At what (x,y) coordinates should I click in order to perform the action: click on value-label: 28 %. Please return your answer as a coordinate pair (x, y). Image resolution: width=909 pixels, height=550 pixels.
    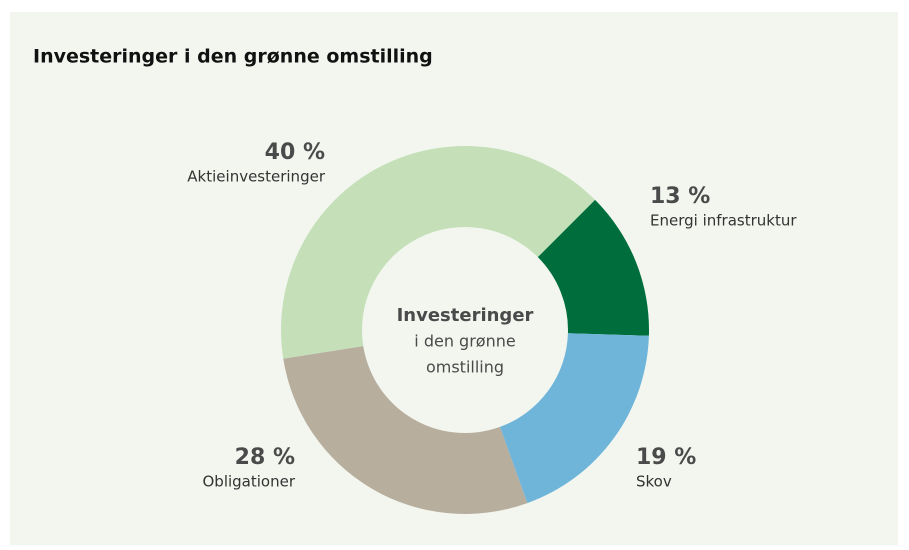
    Looking at the image, I should click on (265, 457).